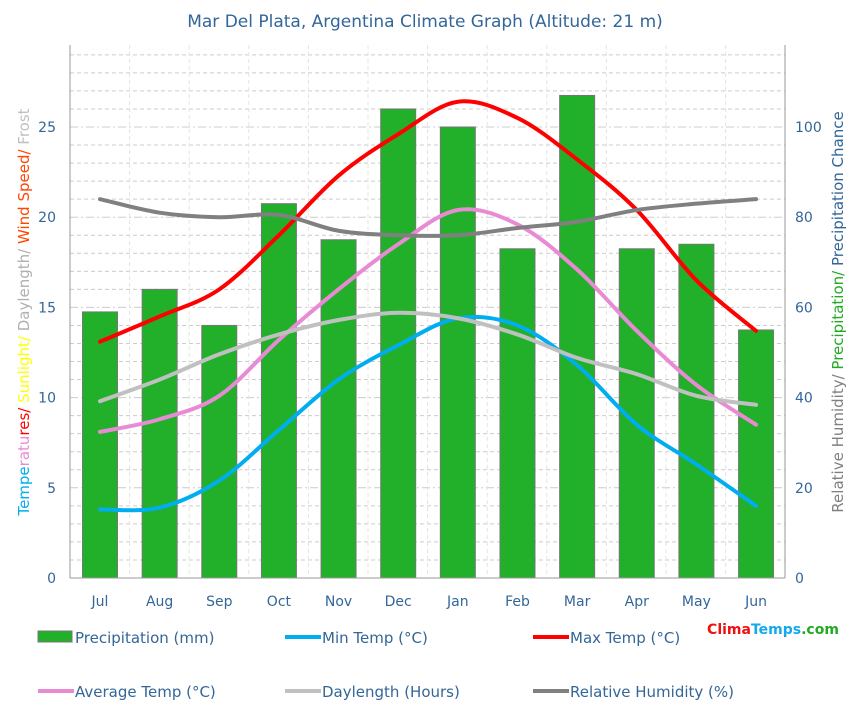  What do you see at coordinates (729, 630) in the screenshot?
I see `label-part: Clima` at bounding box center [729, 630].